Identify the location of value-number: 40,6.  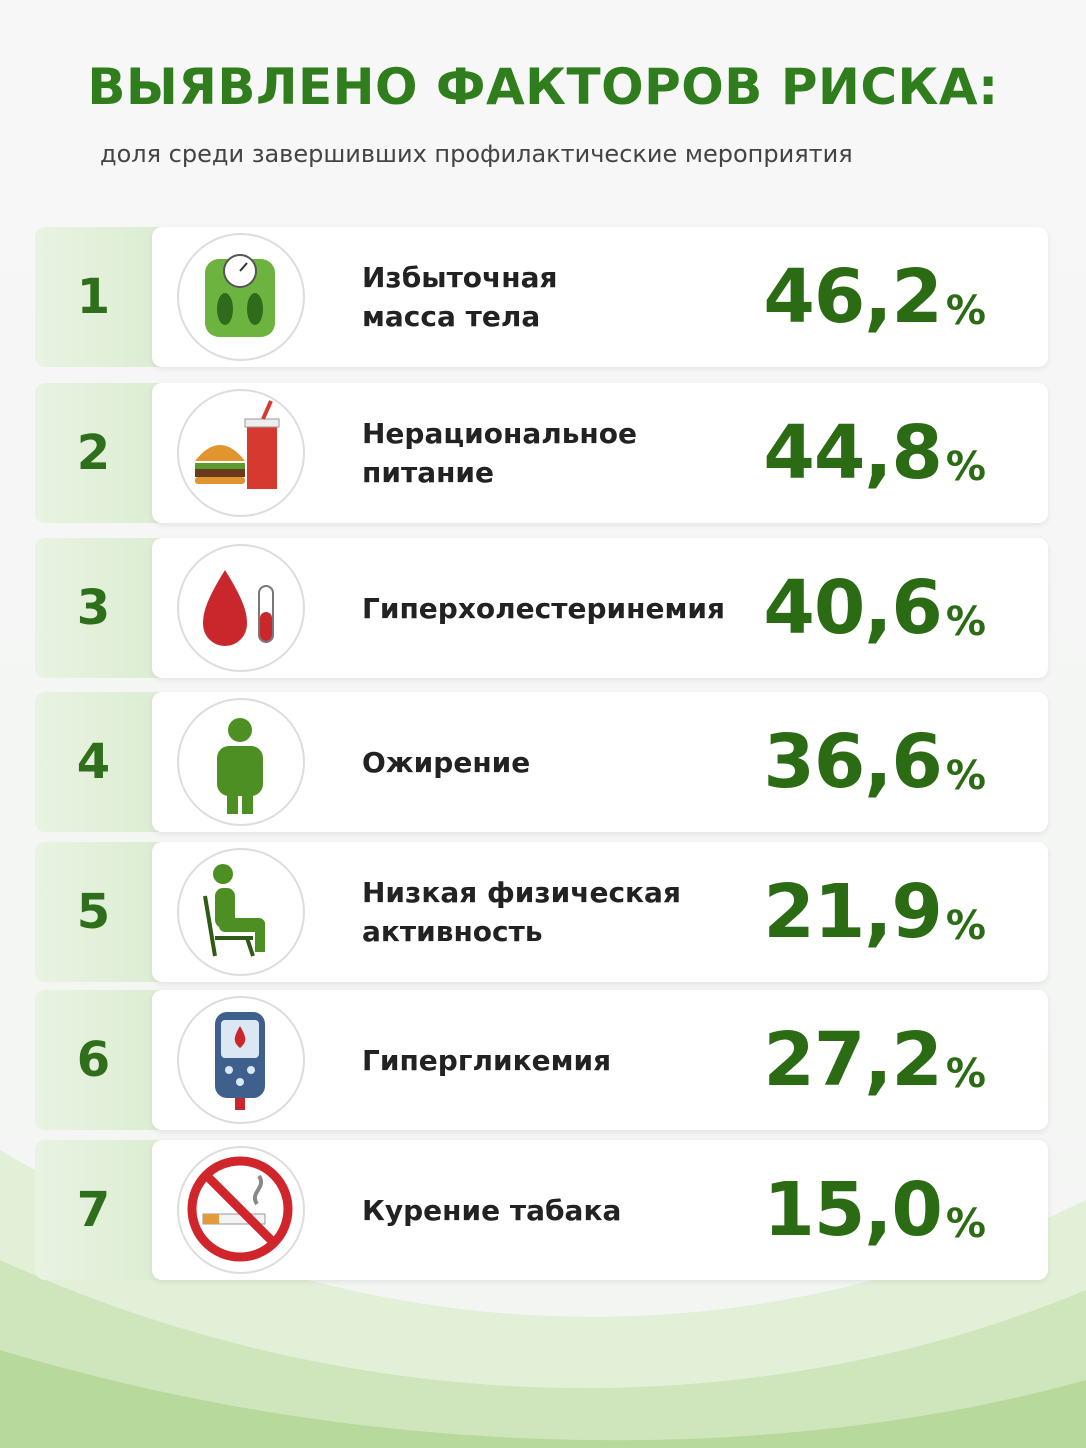
(853, 608).